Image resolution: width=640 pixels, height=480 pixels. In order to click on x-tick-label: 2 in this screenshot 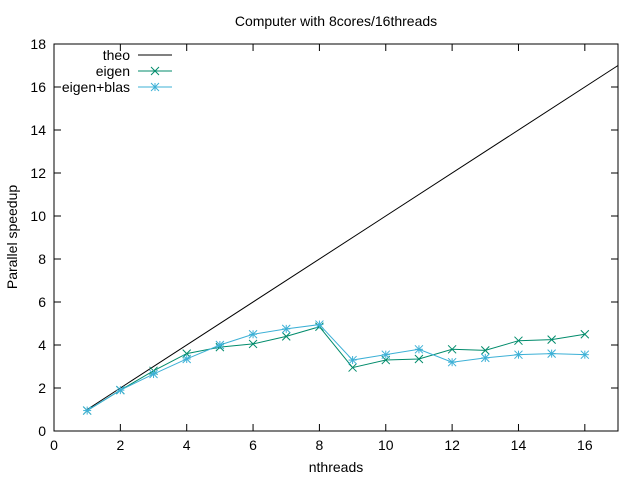, I will do `click(120, 445)`.